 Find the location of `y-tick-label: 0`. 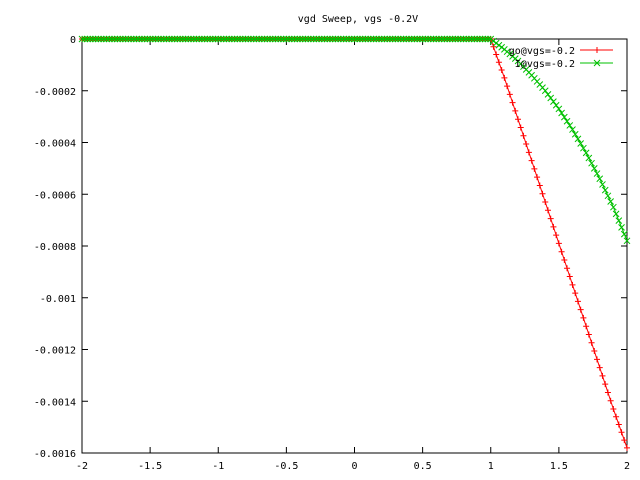

y-tick-label: 0 is located at coordinates (73, 40).